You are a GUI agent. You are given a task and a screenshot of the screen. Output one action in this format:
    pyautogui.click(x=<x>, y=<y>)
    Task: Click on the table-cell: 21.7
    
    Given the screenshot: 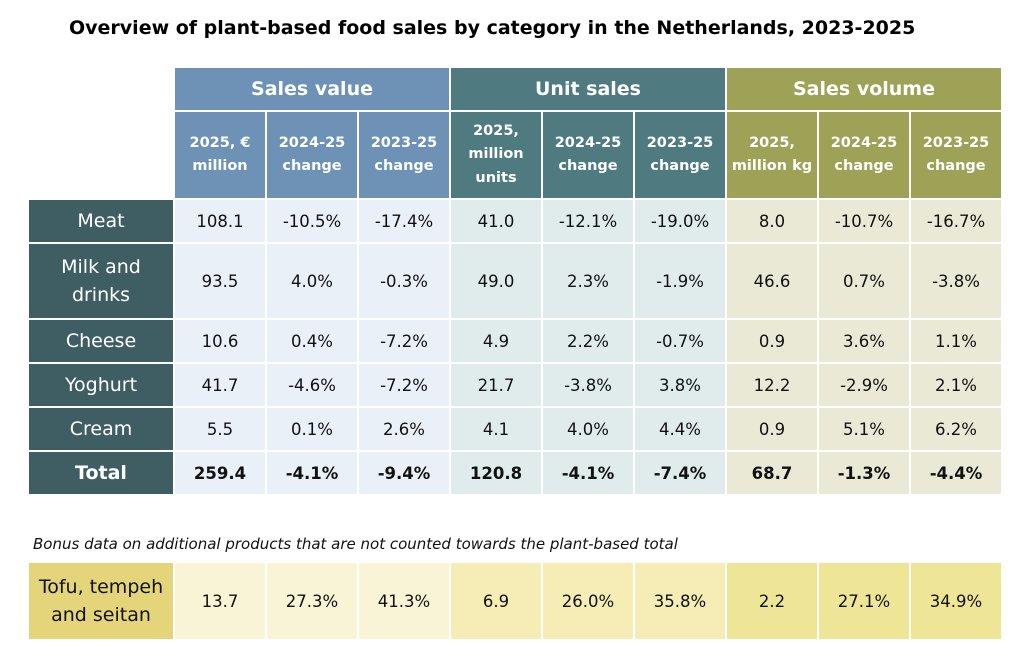 What is the action you would take?
    pyautogui.click(x=496, y=385)
    